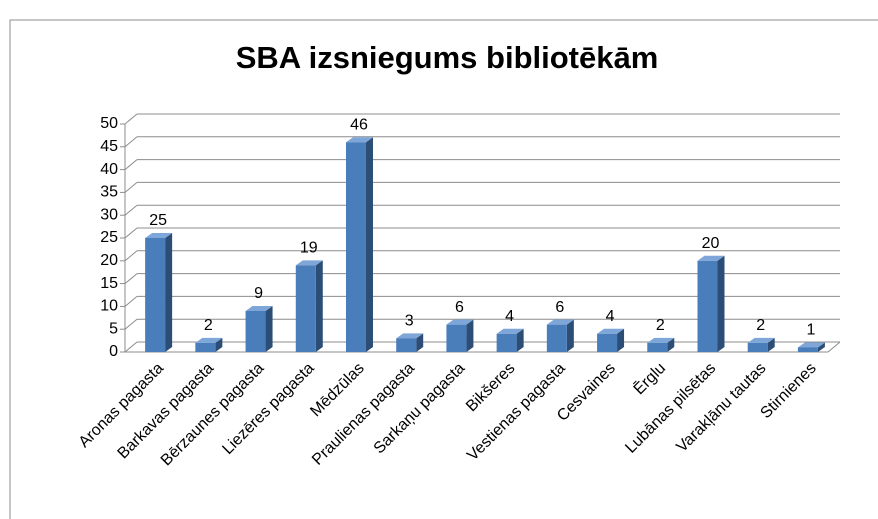 The height and width of the screenshot is (519, 878). I want to click on y-tick-label: 10, so click(109, 306).